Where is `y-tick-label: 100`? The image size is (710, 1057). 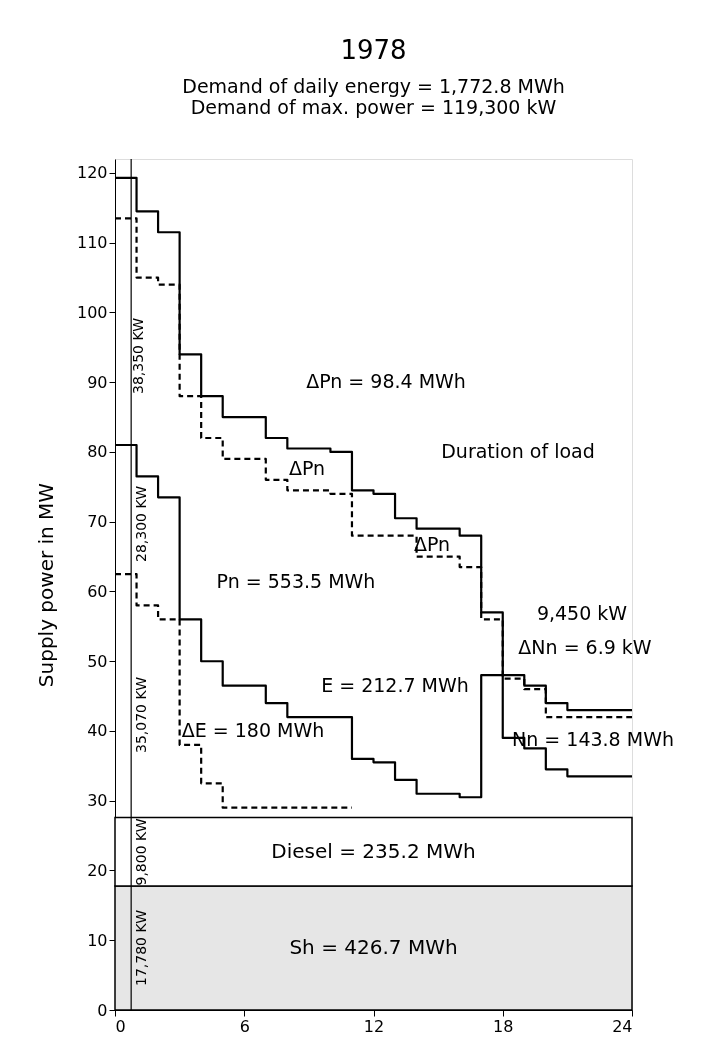 y-tick-label: 100 is located at coordinates (92, 312).